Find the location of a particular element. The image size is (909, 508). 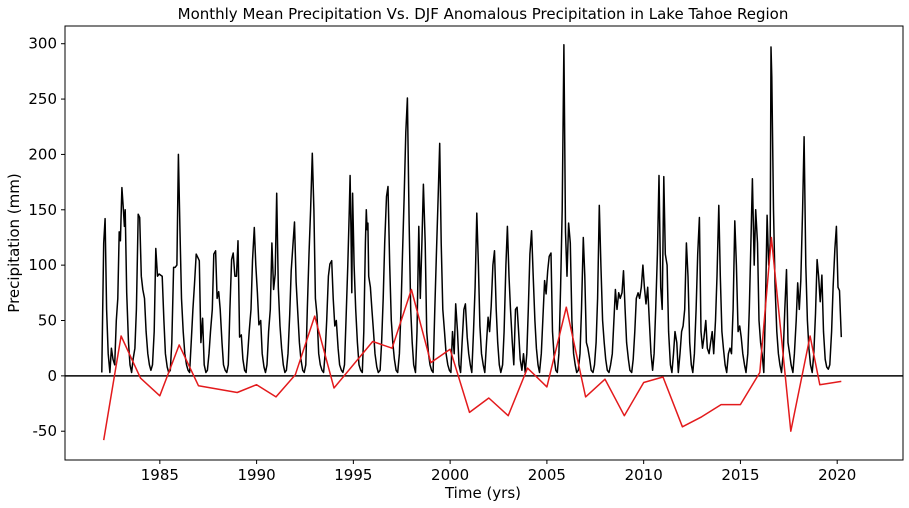

y-axis-label: Precipitation (mm) is located at coordinates (14, 242).